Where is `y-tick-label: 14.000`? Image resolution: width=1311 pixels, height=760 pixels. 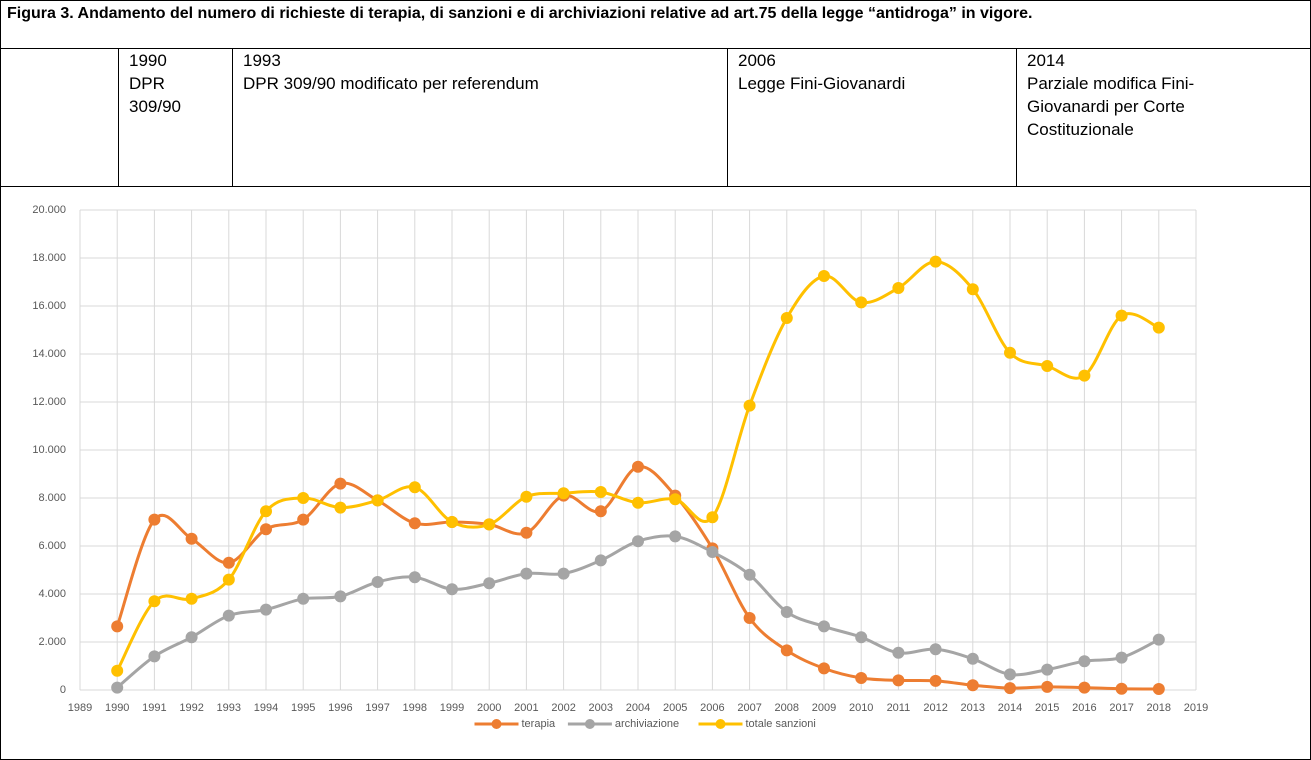
y-tick-label: 14.000 is located at coordinates (49, 354).